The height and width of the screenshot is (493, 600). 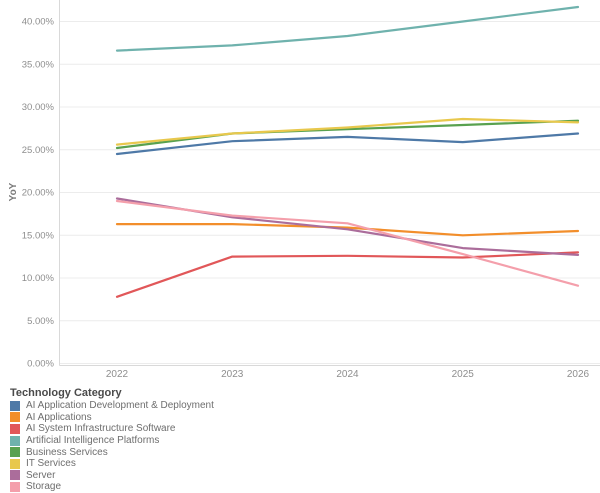 What do you see at coordinates (59, 417) in the screenshot?
I see `legend-item-label: AI Applications` at bounding box center [59, 417].